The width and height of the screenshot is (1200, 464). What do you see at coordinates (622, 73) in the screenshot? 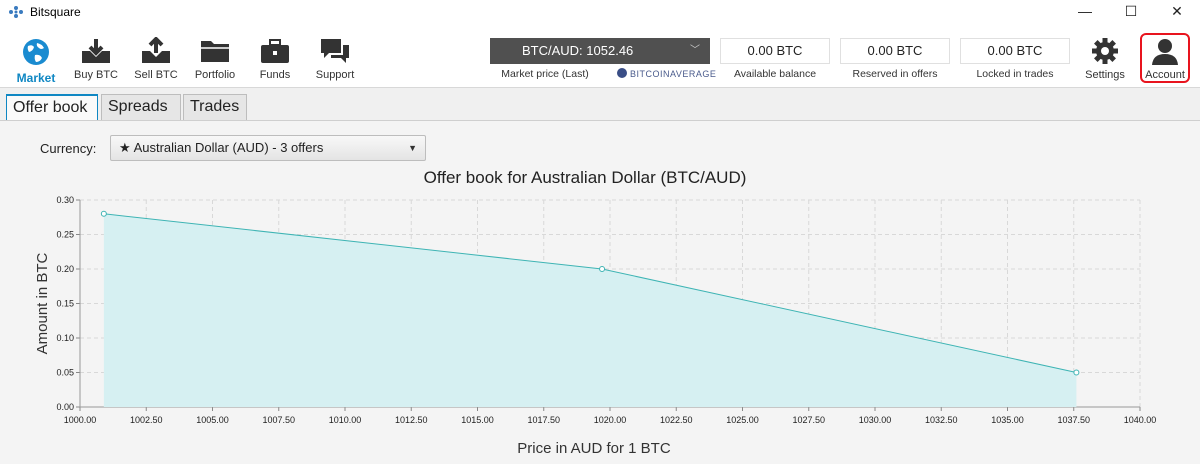
I see `bitcoinaverage-icon` at bounding box center [622, 73].